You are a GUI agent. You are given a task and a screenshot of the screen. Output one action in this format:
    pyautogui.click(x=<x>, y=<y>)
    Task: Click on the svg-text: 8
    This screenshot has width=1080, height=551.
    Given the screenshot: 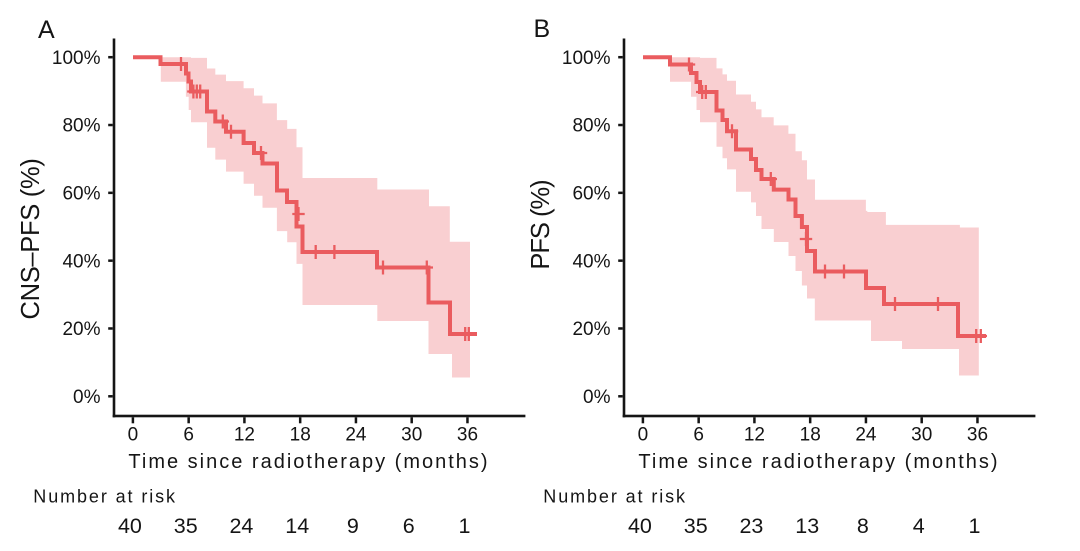 What is the action you would take?
    pyautogui.click(x=863, y=526)
    